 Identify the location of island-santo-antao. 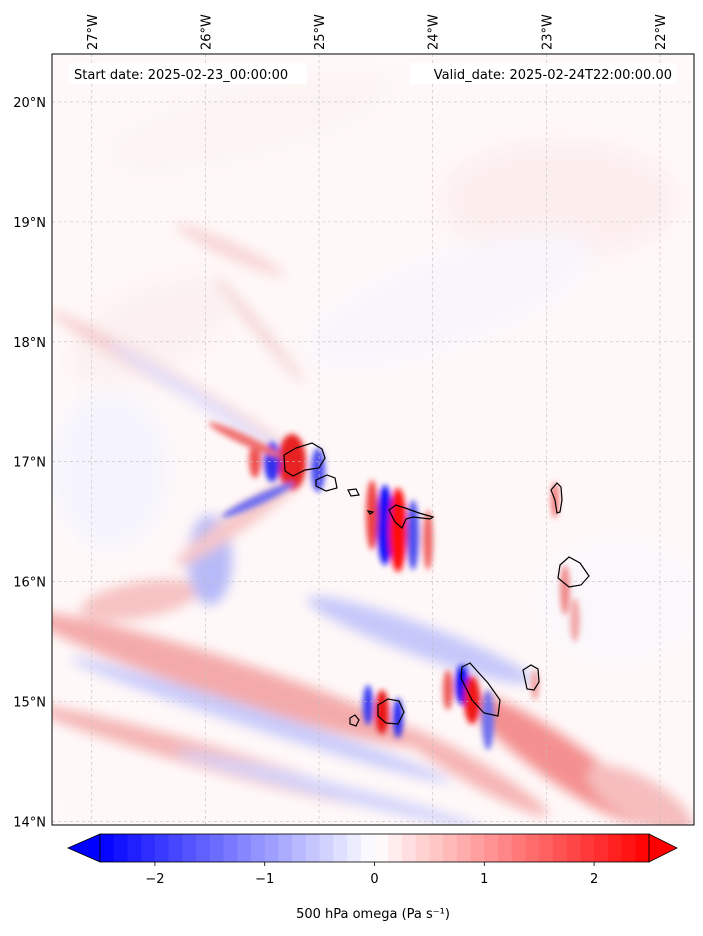
(304, 459).